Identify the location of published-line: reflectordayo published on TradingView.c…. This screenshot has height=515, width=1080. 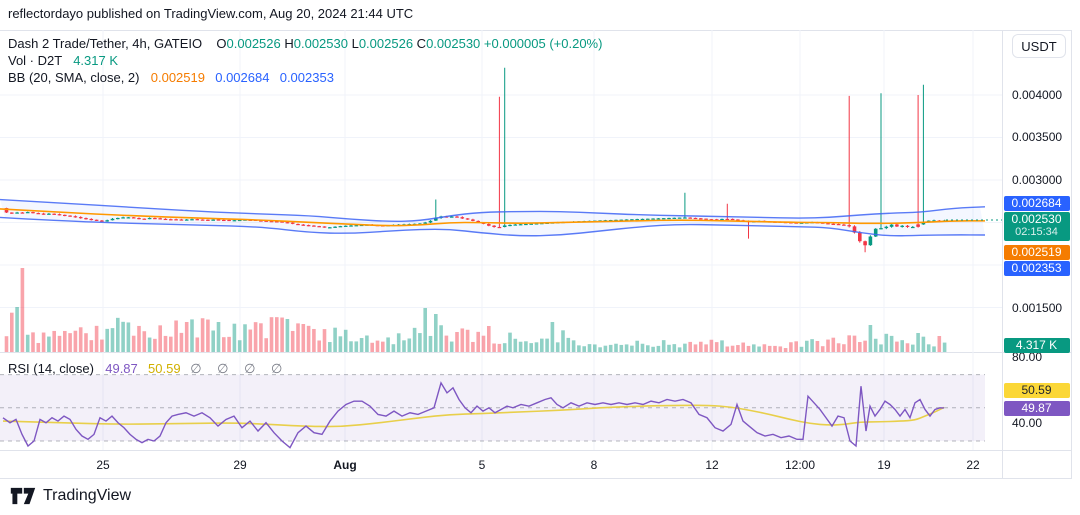
(211, 13).